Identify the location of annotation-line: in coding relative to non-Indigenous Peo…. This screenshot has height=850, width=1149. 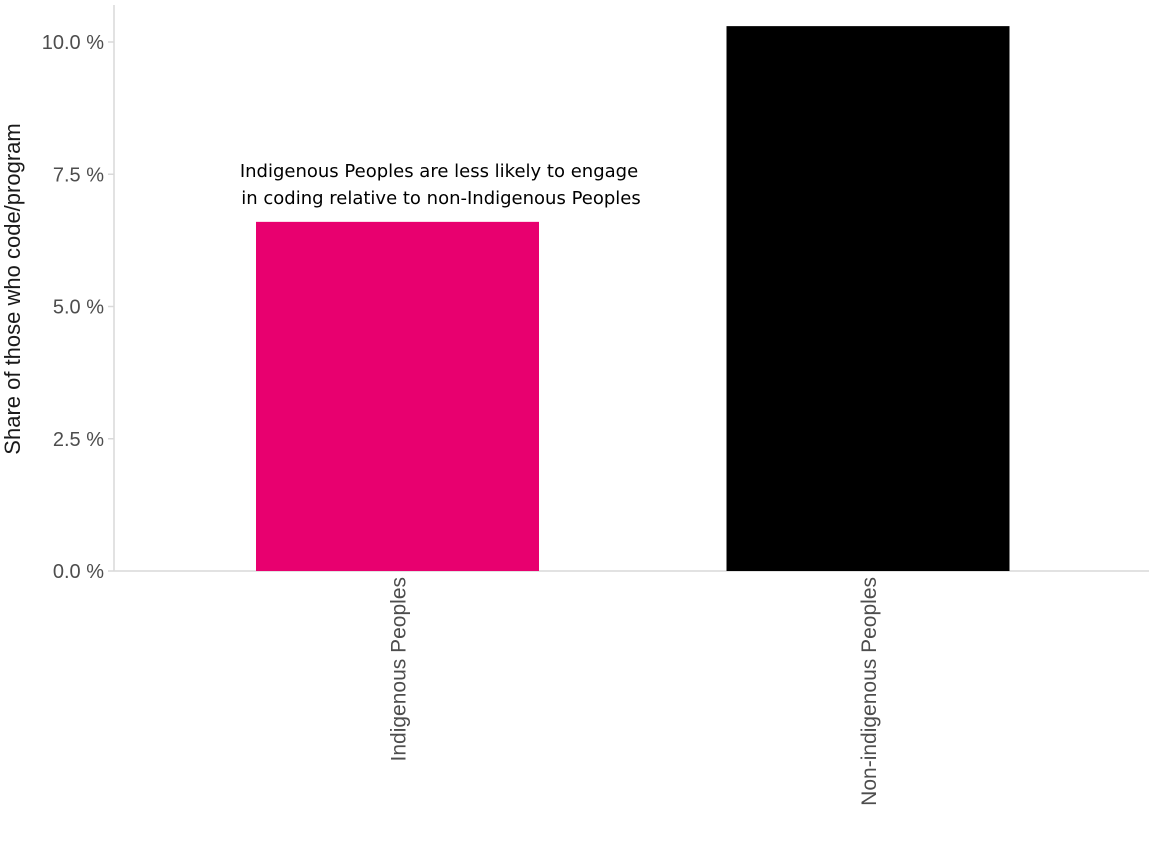
(441, 198).